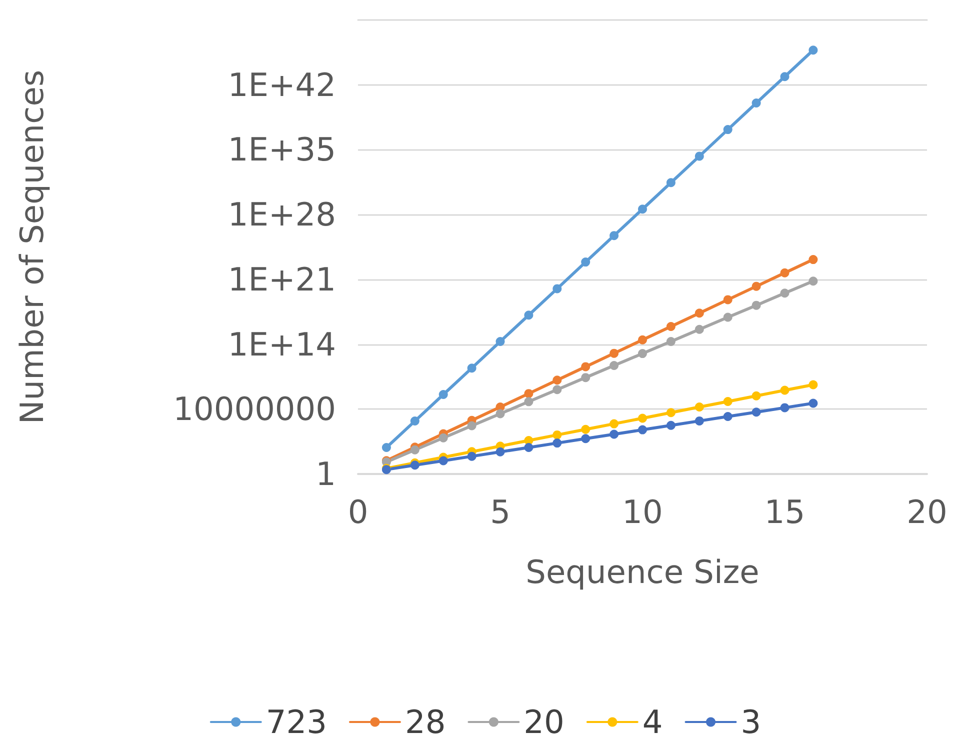  I want to click on y-tick-label: 1E+35, so click(282, 149).